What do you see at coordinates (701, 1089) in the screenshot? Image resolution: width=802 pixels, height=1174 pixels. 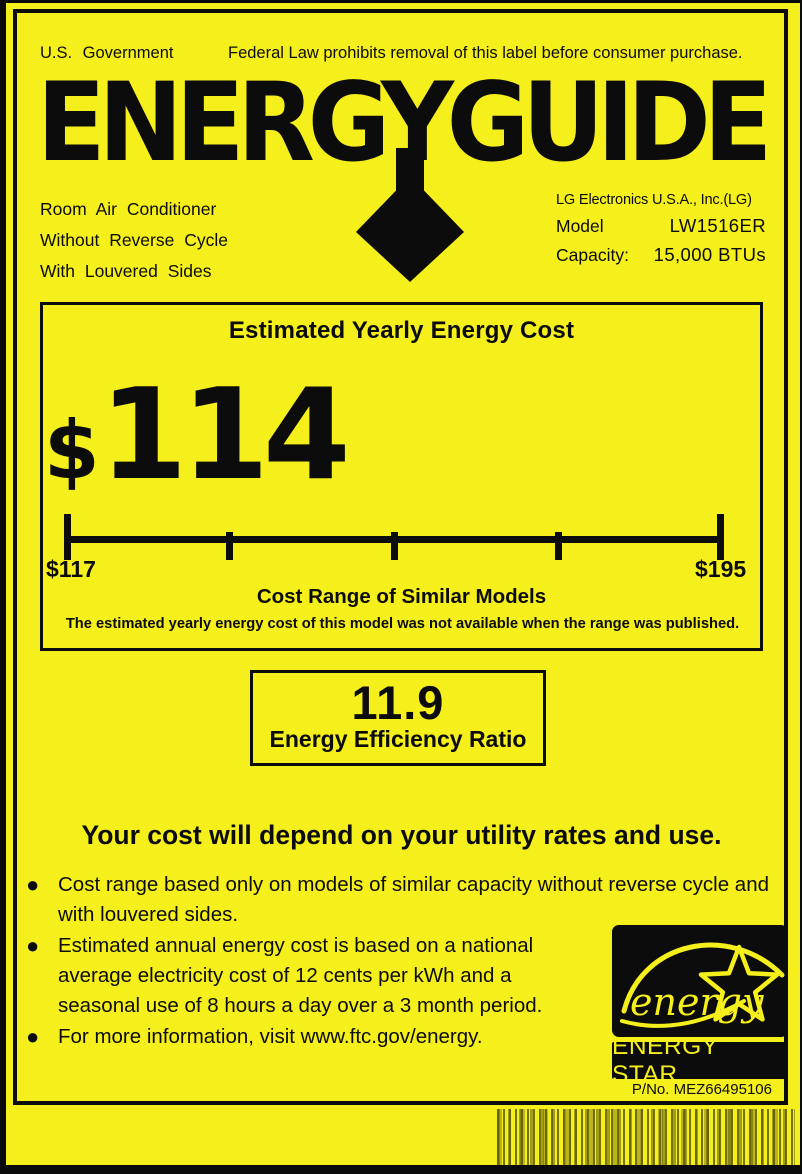 I see `part-number: P/No. MEZ66495106` at bounding box center [701, 1089].